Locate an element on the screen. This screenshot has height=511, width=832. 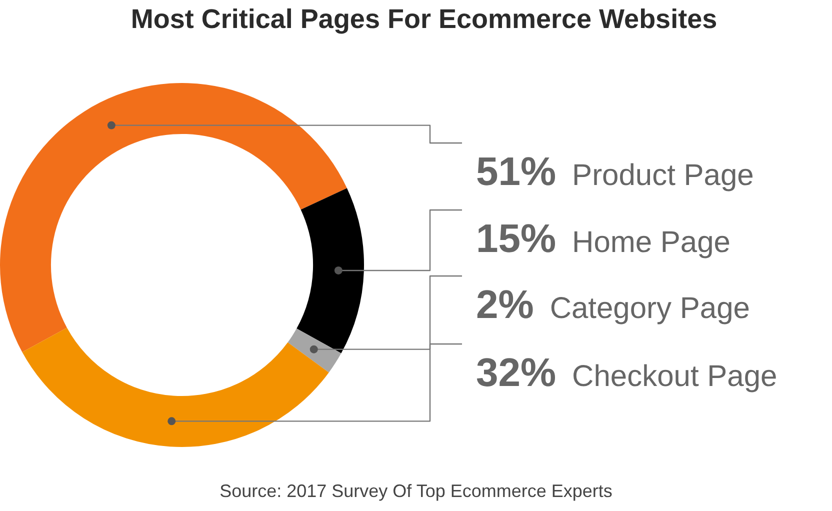
chart-title: Most Critical Pages For Ecommerce Websites is located at coordinates (424, 19).